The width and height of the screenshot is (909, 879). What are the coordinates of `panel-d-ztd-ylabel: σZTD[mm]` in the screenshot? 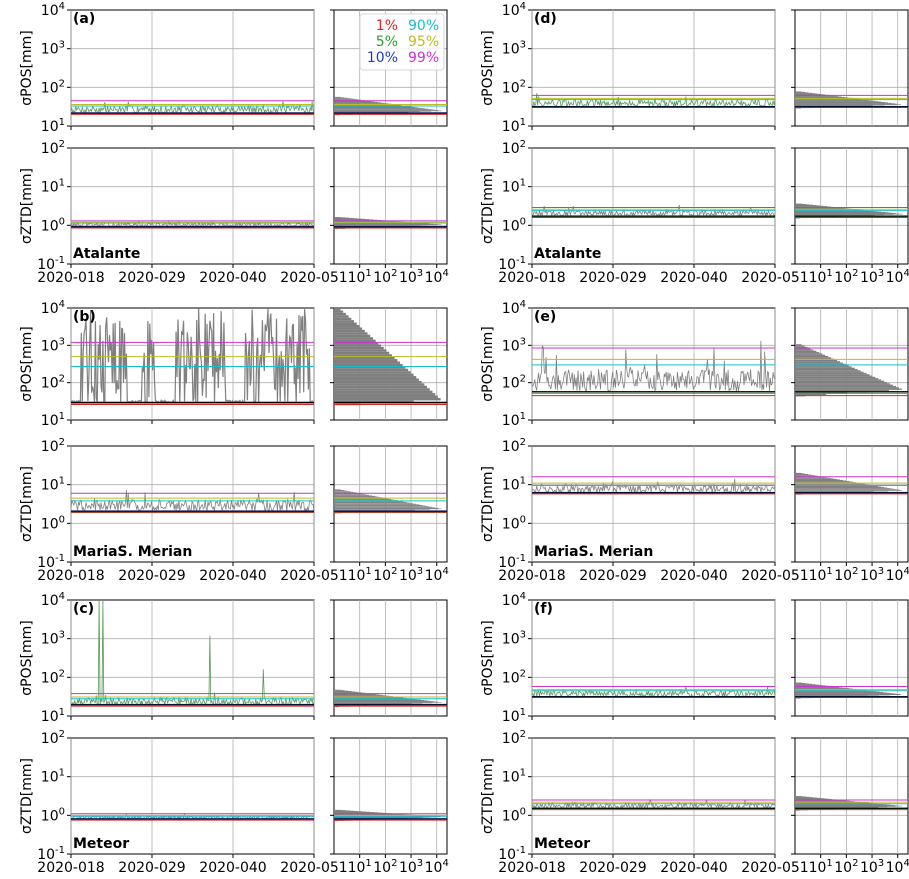 It's located at (488, 206).